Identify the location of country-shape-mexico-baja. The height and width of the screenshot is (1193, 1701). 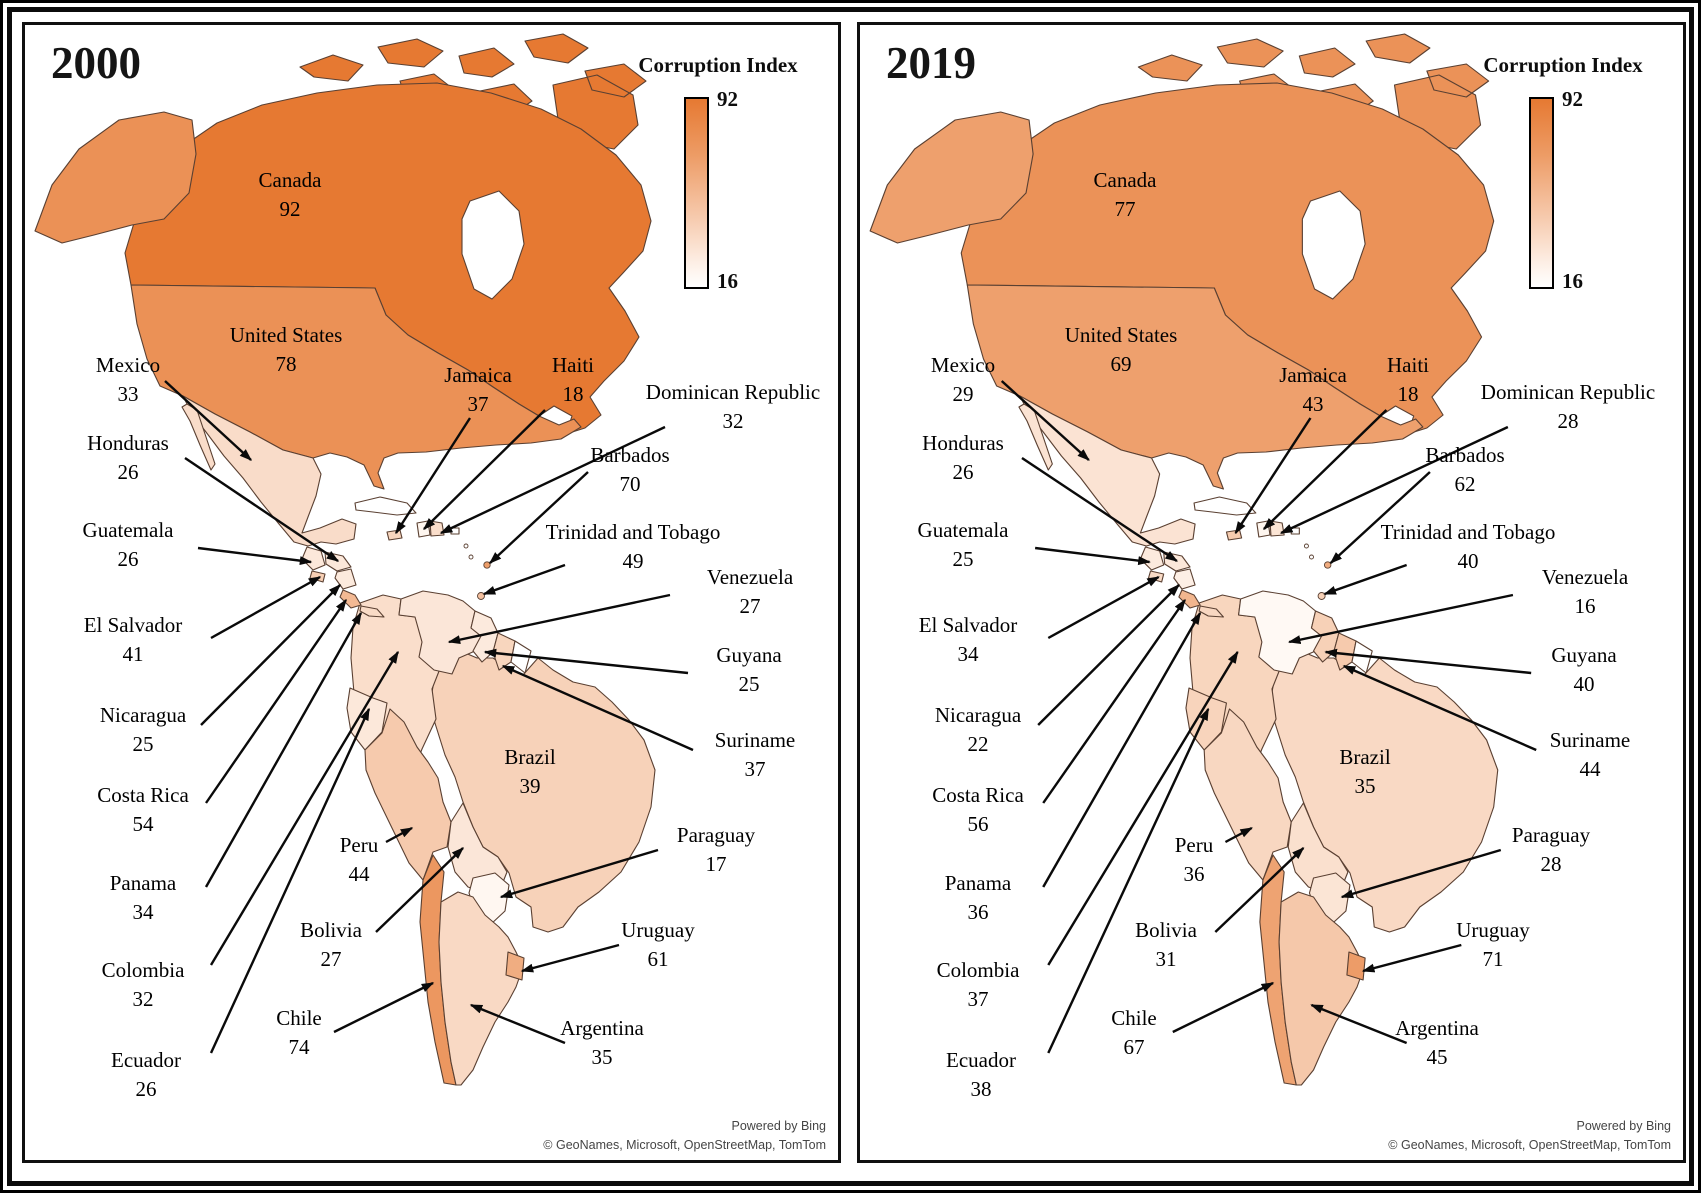
(1035, 437).